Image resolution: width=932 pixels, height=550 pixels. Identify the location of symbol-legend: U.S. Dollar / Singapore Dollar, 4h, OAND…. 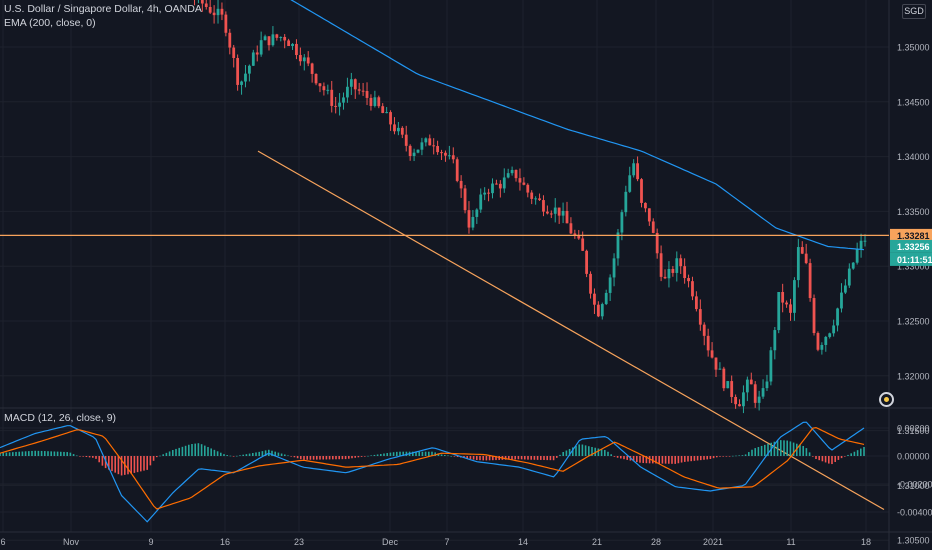
(105, 9).